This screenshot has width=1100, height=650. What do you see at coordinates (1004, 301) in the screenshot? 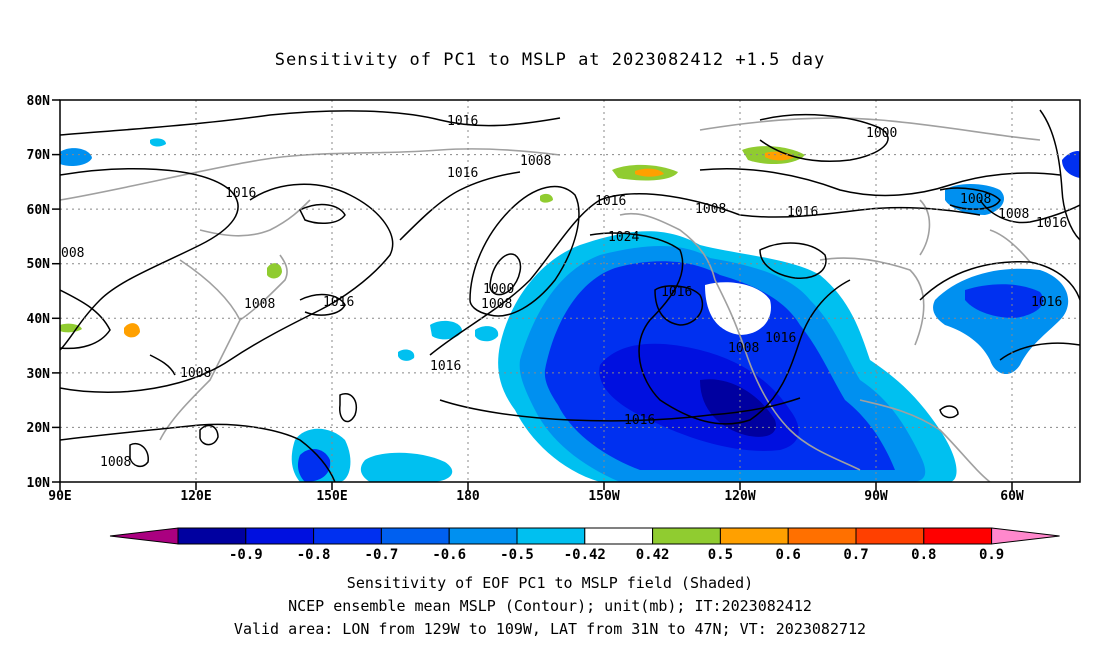
I see `shade-atlantic-dark` at bounding box center [1004, 301].